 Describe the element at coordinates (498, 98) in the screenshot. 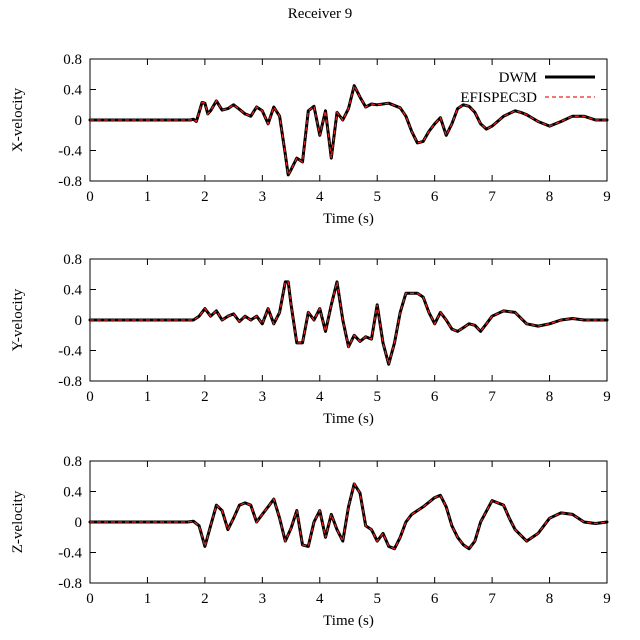

I see `legend-label-efispec3d: EFISPEC3D` at that location.